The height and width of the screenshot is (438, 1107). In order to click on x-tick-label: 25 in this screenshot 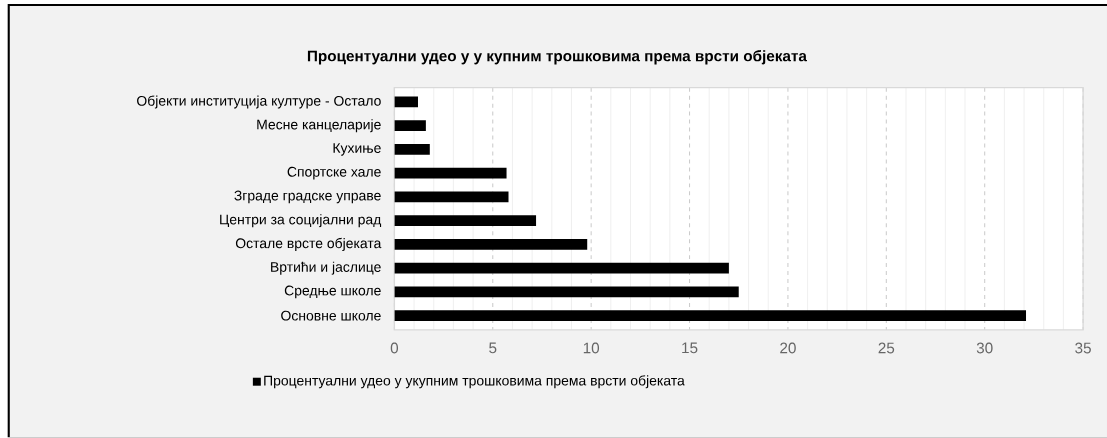, I will do `click(886, 348)`.